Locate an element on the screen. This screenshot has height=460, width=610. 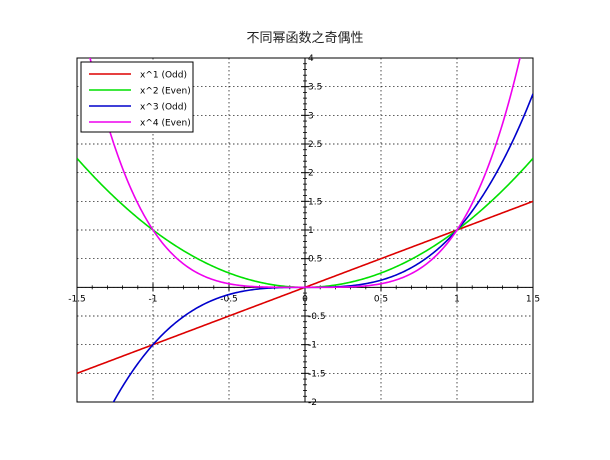
x-tick-label: 0 is located at coordinates (305, 299).